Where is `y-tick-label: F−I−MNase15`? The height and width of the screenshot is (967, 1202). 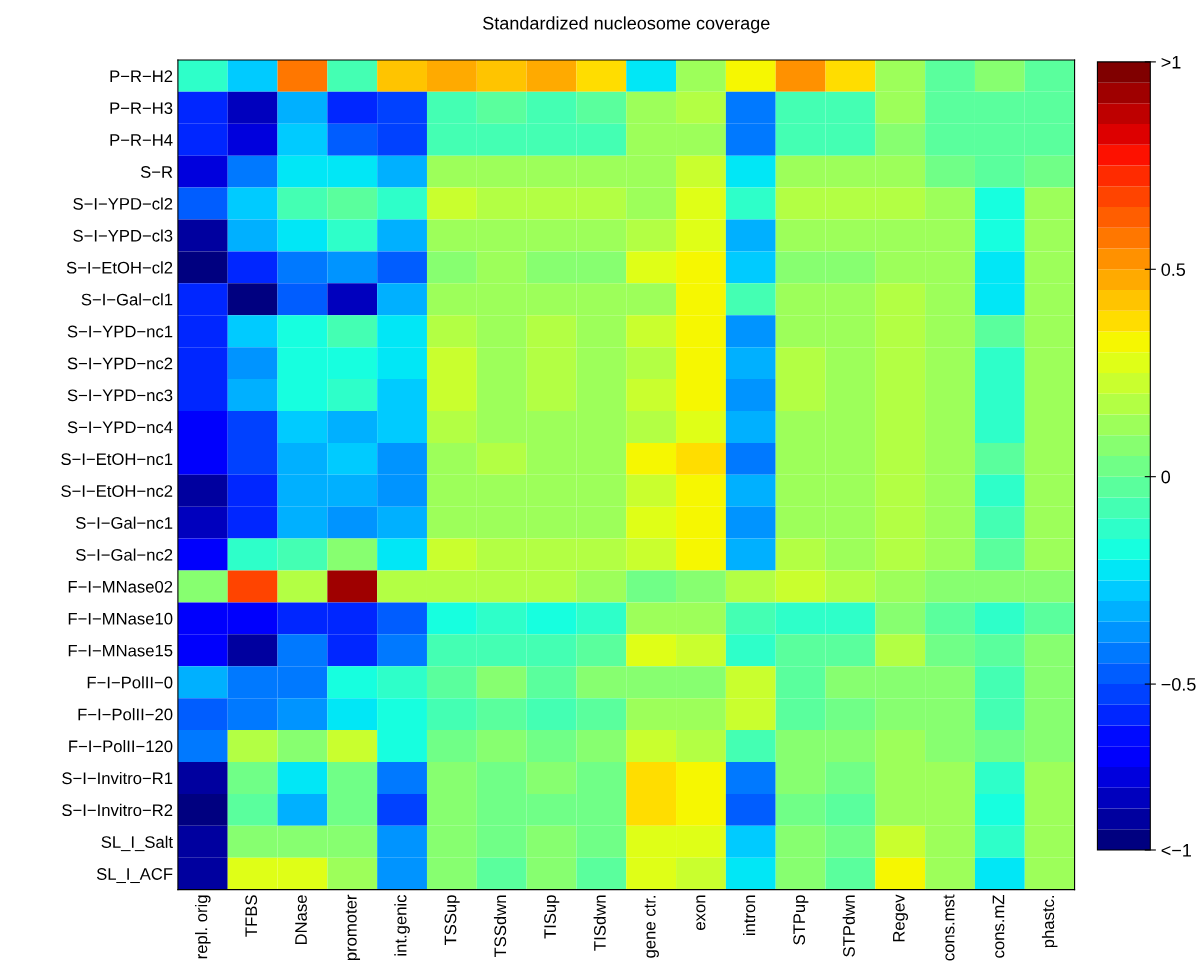 y-tick-label: F−I−MNase15 is located at coordinates (120, 650).